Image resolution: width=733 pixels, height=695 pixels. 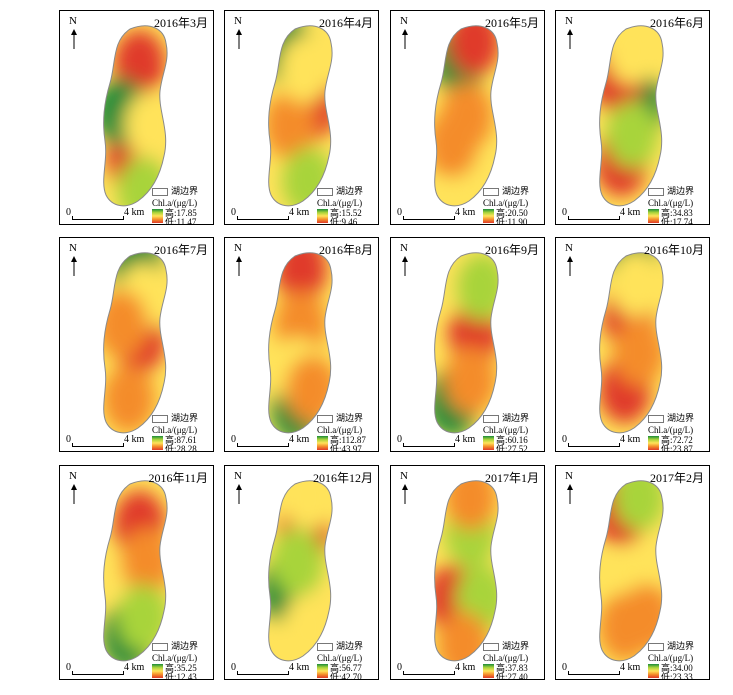 What do you see at coordinates (678, 660) in the screenshot?
I see `map-legend: 湖边界 Chl.a/(μg/L) 高:34.00 低:23.33` at bounding box center [678, 660].